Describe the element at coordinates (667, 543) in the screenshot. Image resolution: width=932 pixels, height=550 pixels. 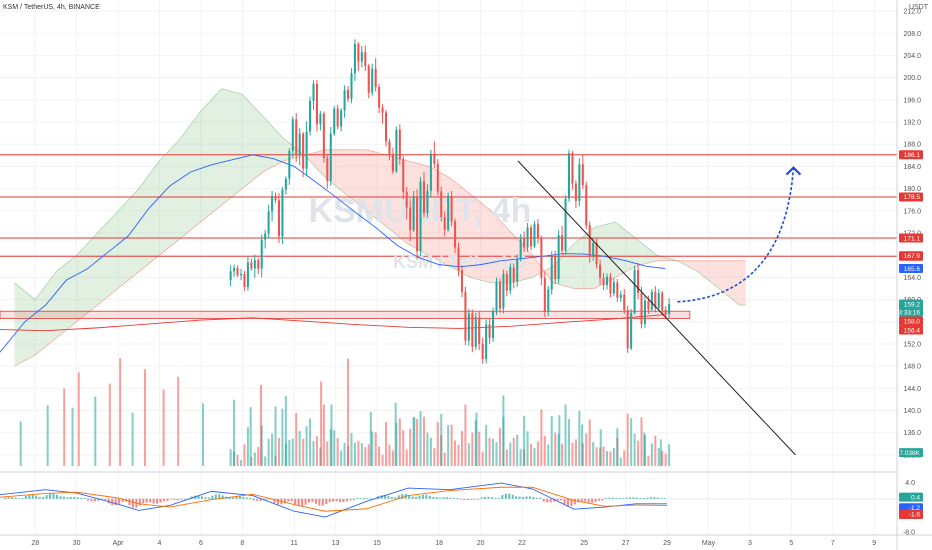
I see `time-tick-label: 29` at that location.